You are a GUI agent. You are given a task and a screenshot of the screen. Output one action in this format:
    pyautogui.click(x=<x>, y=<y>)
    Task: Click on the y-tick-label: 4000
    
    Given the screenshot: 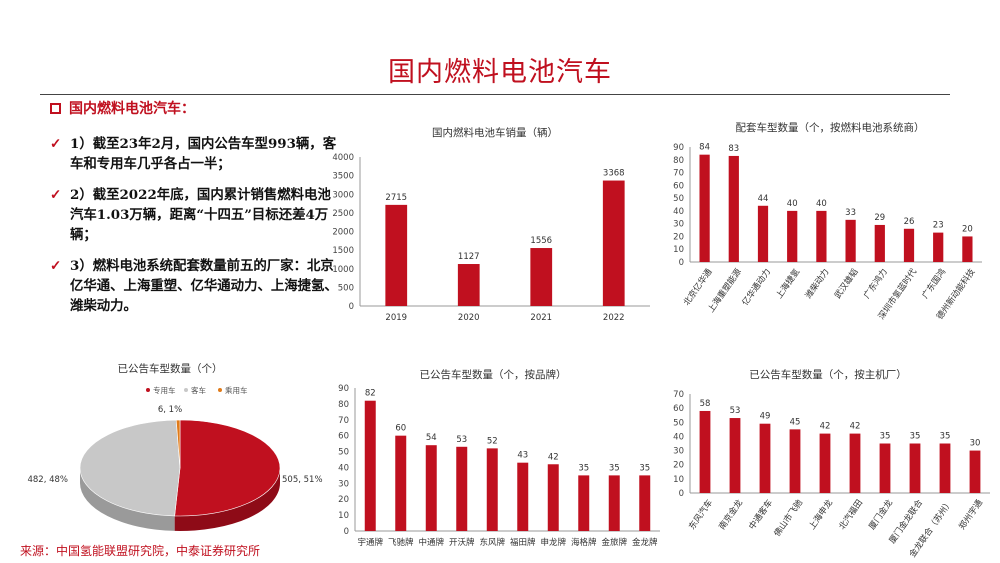 What is the action you would take?
    pyautogui.click(x=343, y=158)
    